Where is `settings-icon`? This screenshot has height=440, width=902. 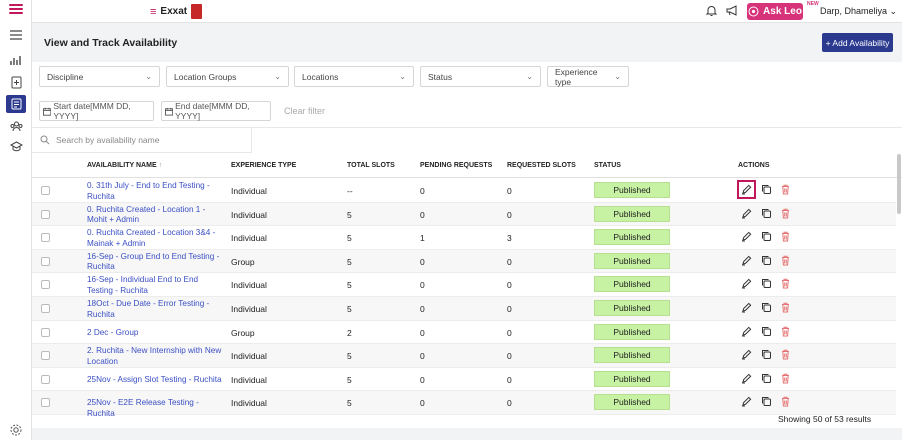 settings-icon is located at coordinates (16, 430).